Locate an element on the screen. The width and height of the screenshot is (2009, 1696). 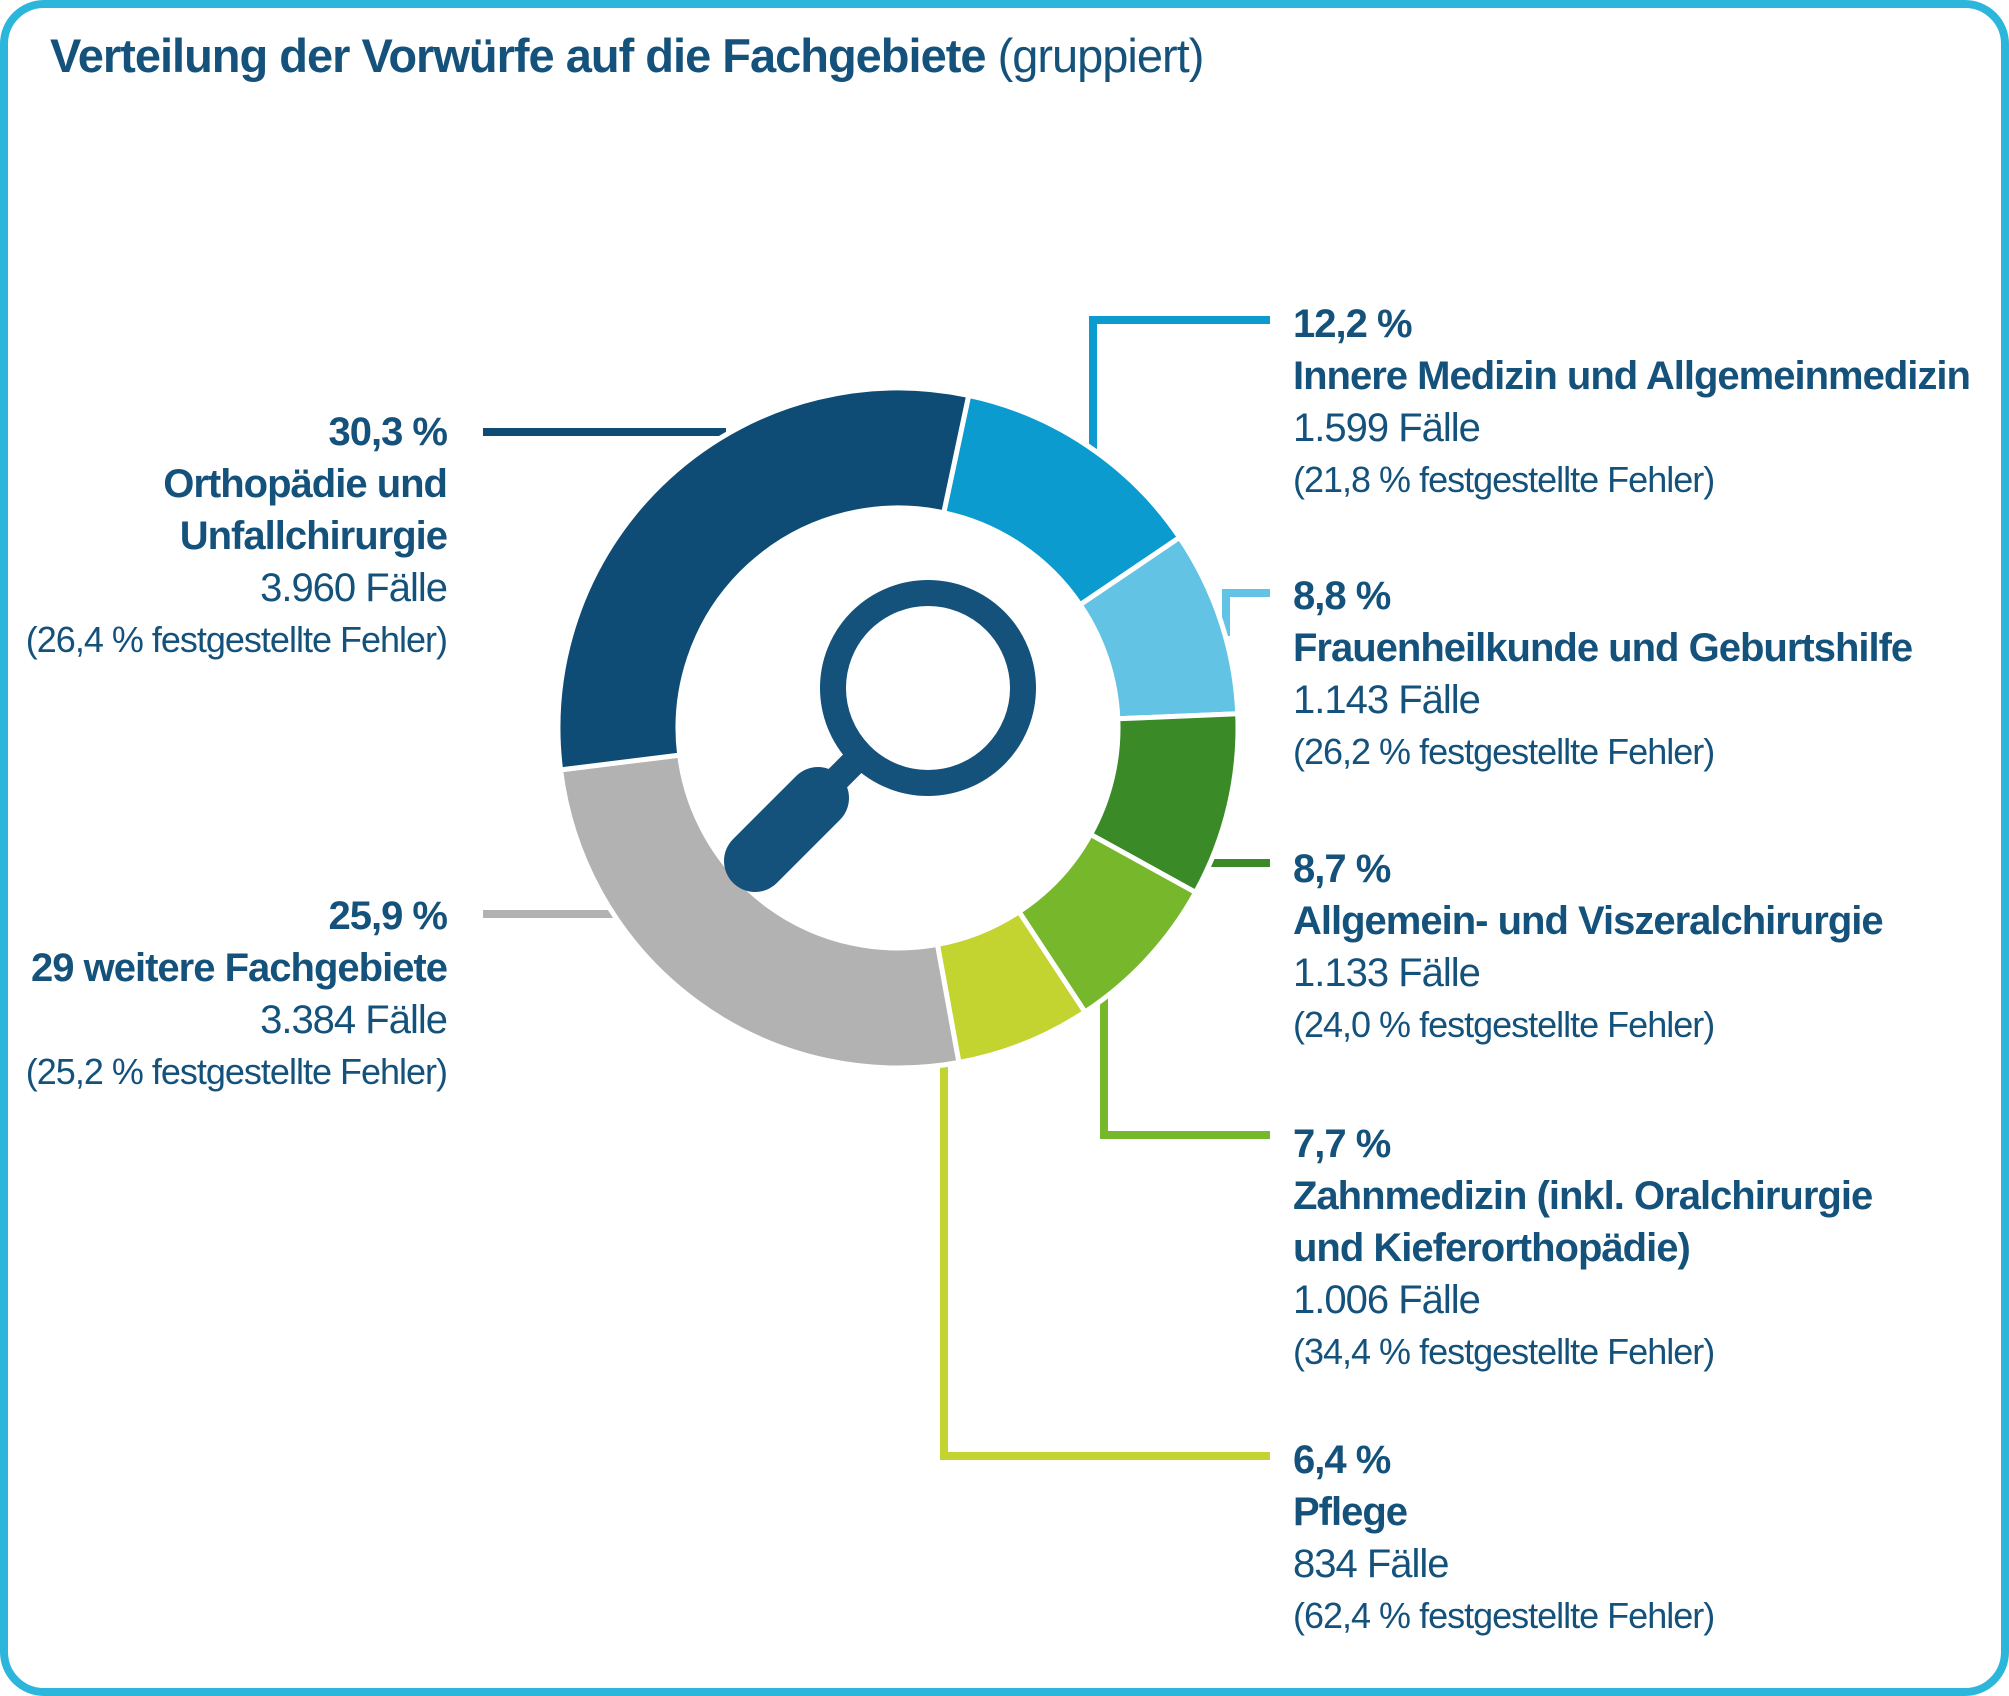
segment-pct: 8,8 % is located at coordinates (1342, 596).